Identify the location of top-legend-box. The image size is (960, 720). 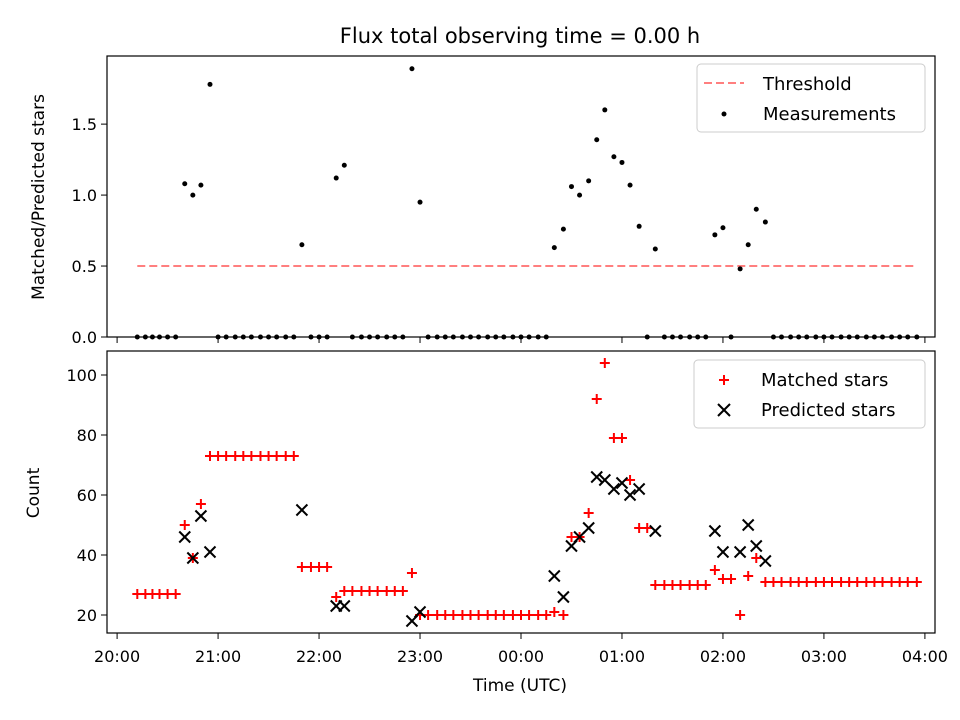
(811, 98).